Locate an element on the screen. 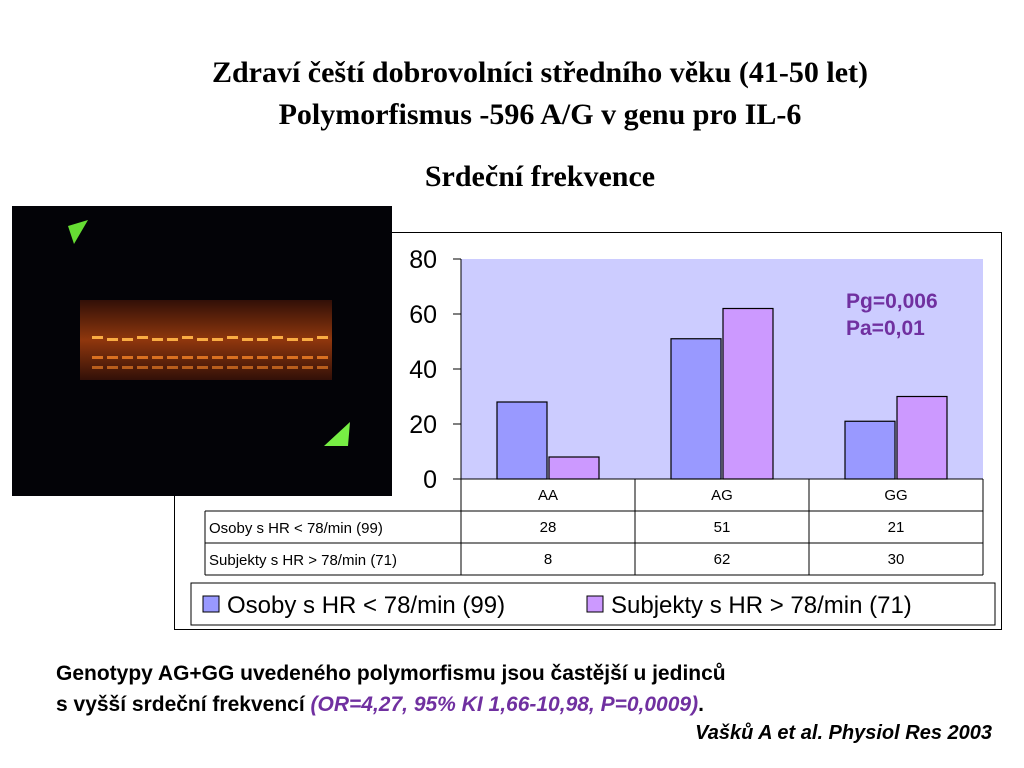 This screenshot has height=768, width=1024. table-value: 30 is located at coordinates (896, 559).